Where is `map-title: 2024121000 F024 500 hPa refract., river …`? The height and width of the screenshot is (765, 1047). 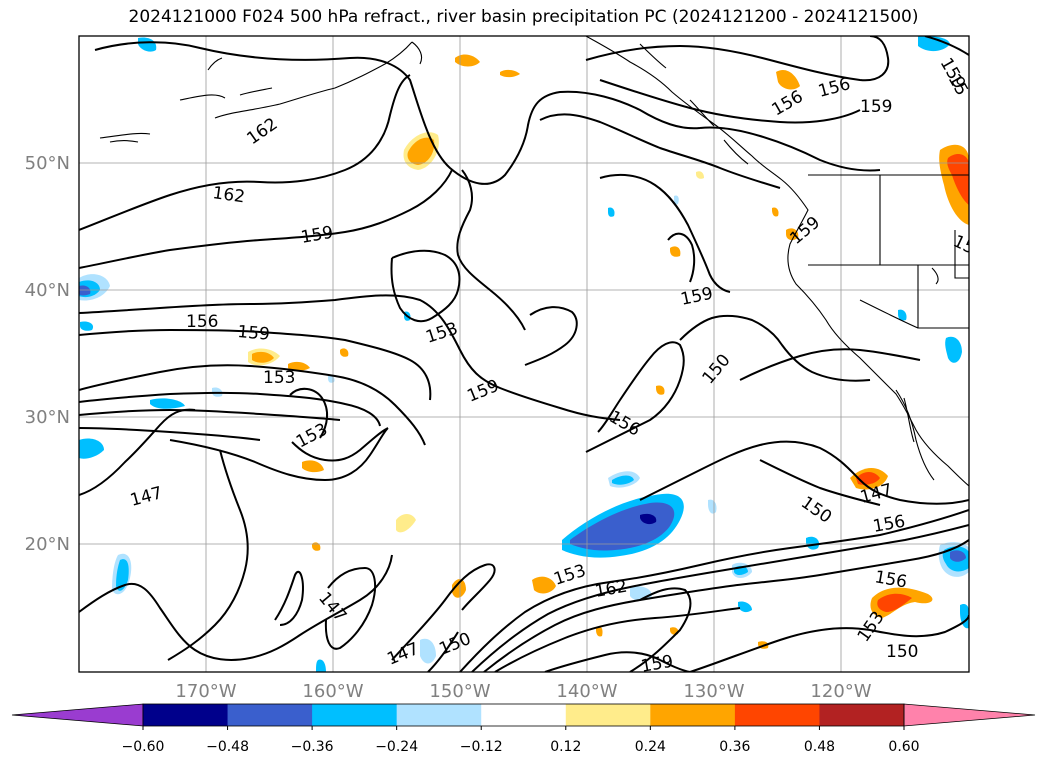
map-title: 2024121000 F024 500 hPa refract., river … is located at coordinates (523, 17).